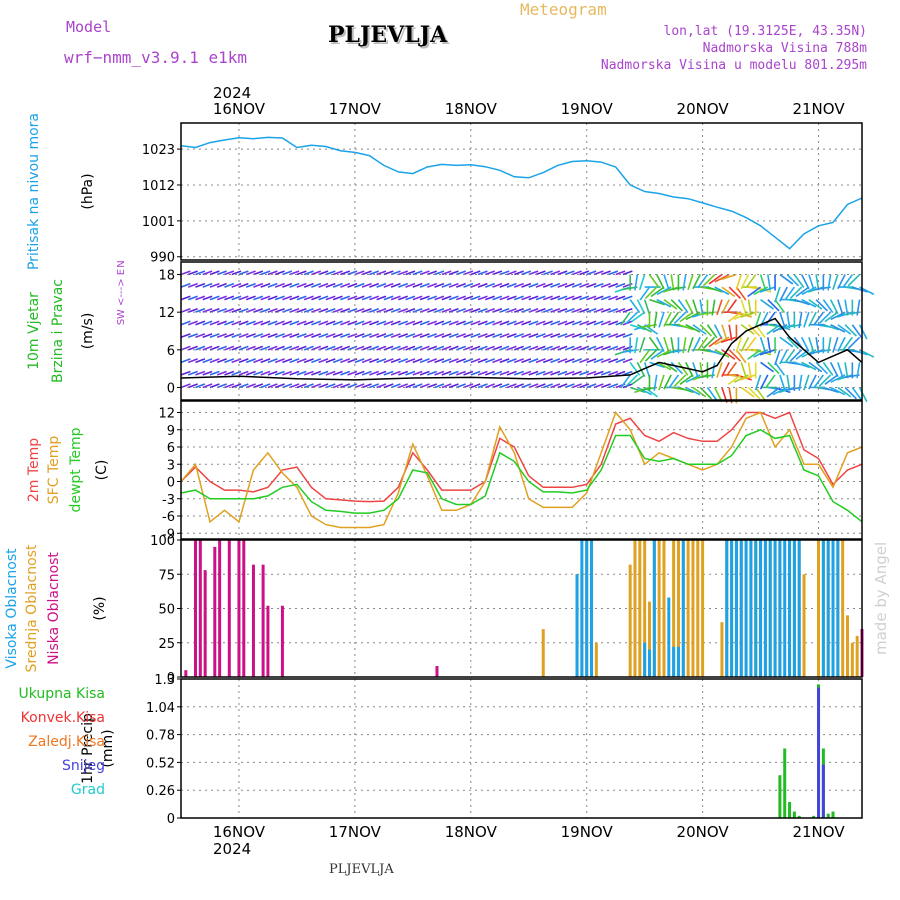 The image size is (900, 900). I want to click on model-name: wrf−nmm_v3.9.1 e1km, so click(156, 57).